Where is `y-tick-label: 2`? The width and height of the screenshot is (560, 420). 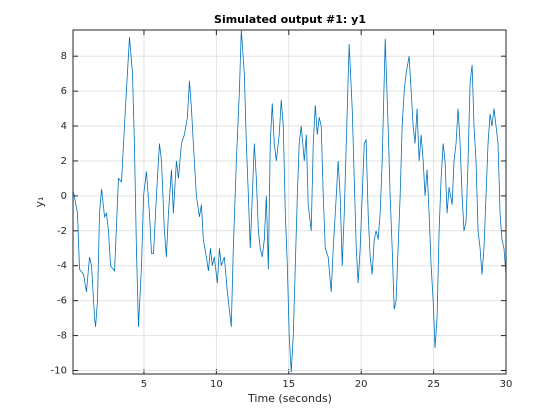
y-tick-label: 2 is located at coordinates (64, 161).